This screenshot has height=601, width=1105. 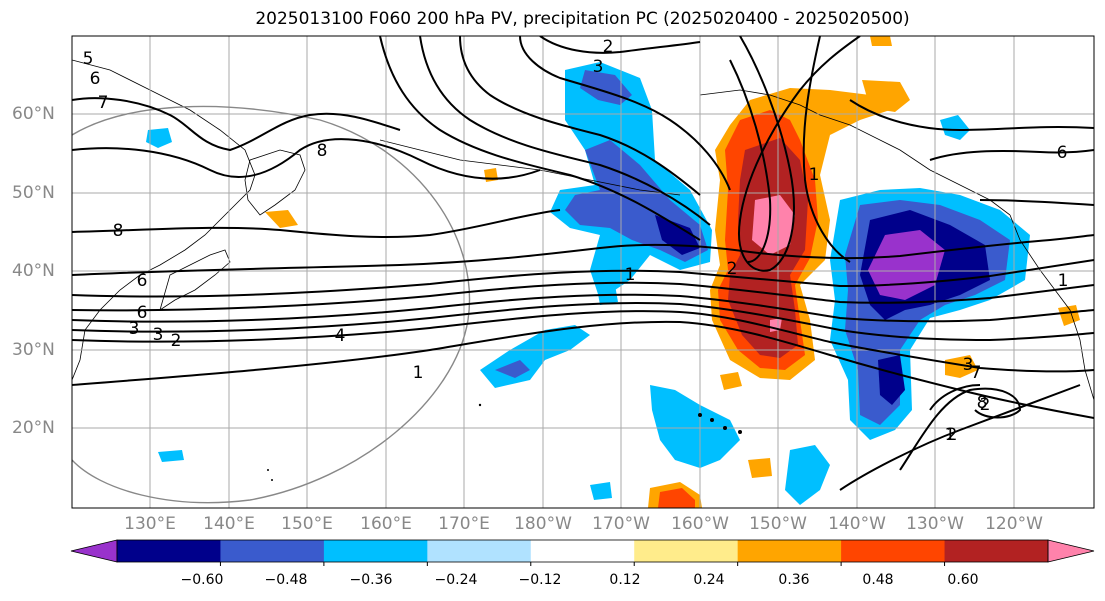 I want to click on colorbar-tick-label: −0.36, so click(x=371, y=580).